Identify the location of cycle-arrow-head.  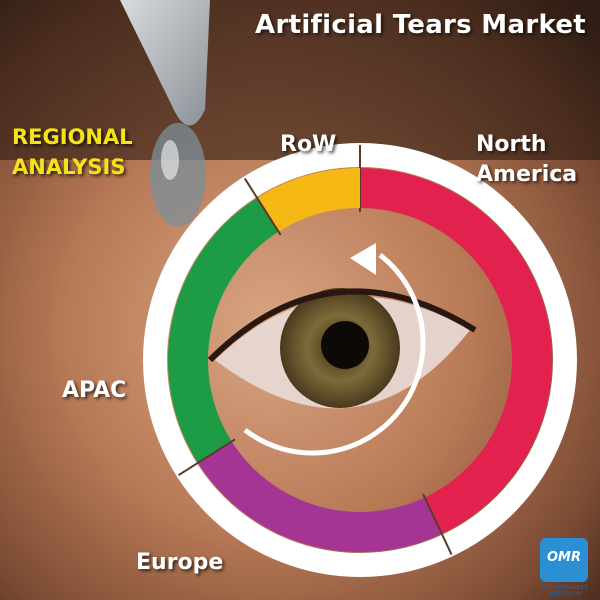
(363, 259).